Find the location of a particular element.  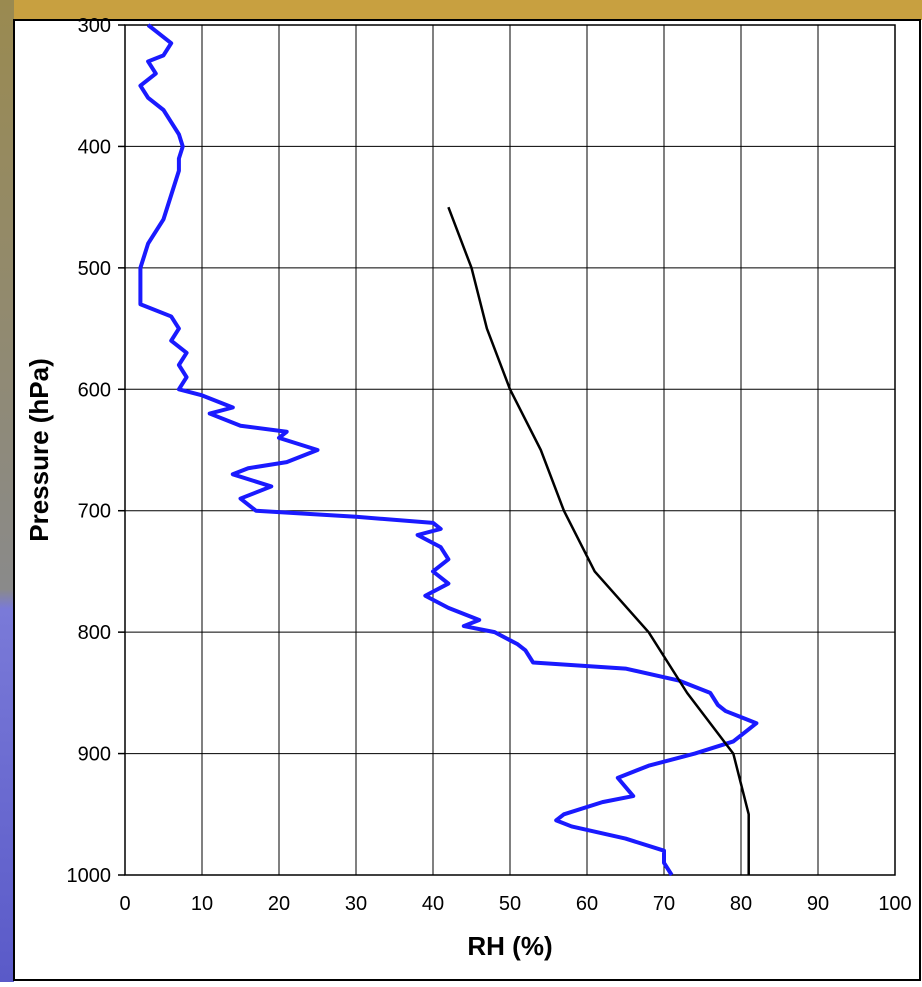

x-axis-label: RH (%) is located at coordinates (509, 946).